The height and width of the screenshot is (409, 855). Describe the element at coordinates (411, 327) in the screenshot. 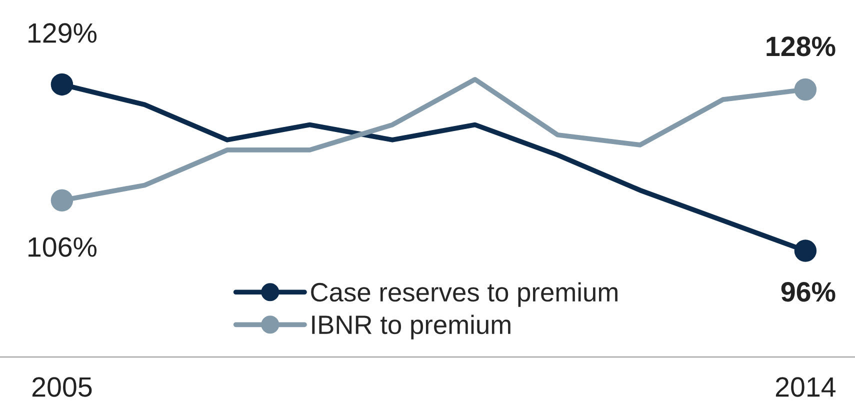

I see `legend-label: IBNR to premium` at that location.